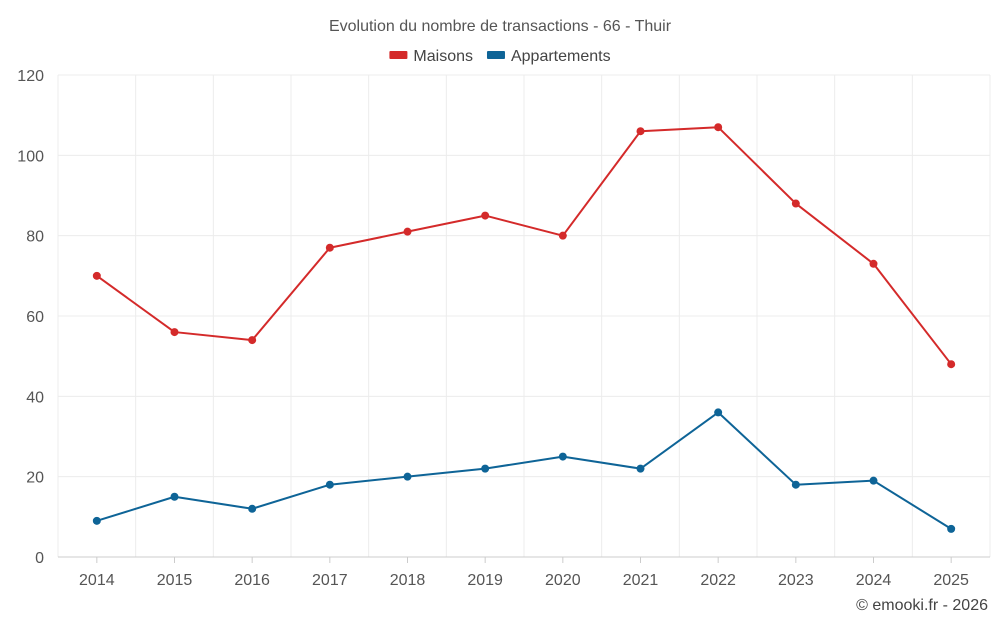  I want to click on credit-label: © emooki.fr - 2026, so click(922, 605).